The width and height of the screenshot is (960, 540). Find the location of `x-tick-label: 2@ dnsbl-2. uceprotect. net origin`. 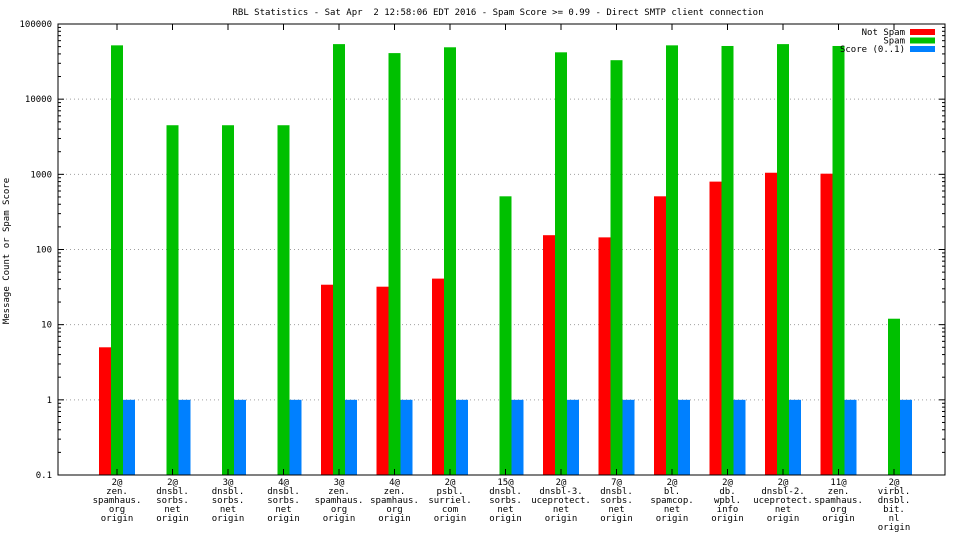

x-tick-label: 2@ dnsbl-2. uceprotect. net origin is located at coordinates (783, 501).